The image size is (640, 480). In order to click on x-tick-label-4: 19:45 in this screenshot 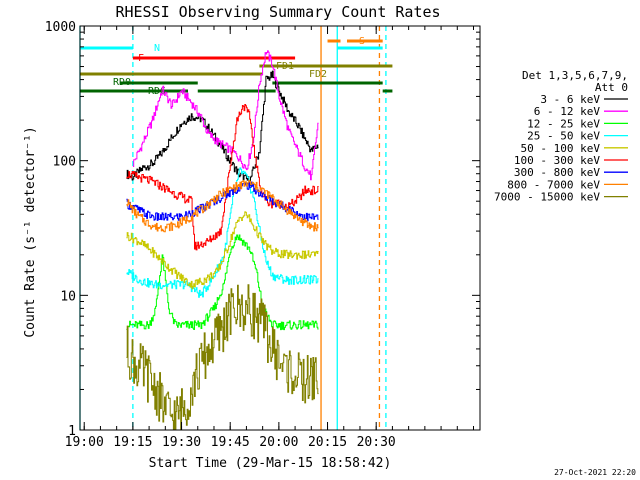, I will do `click(230, 442)`.